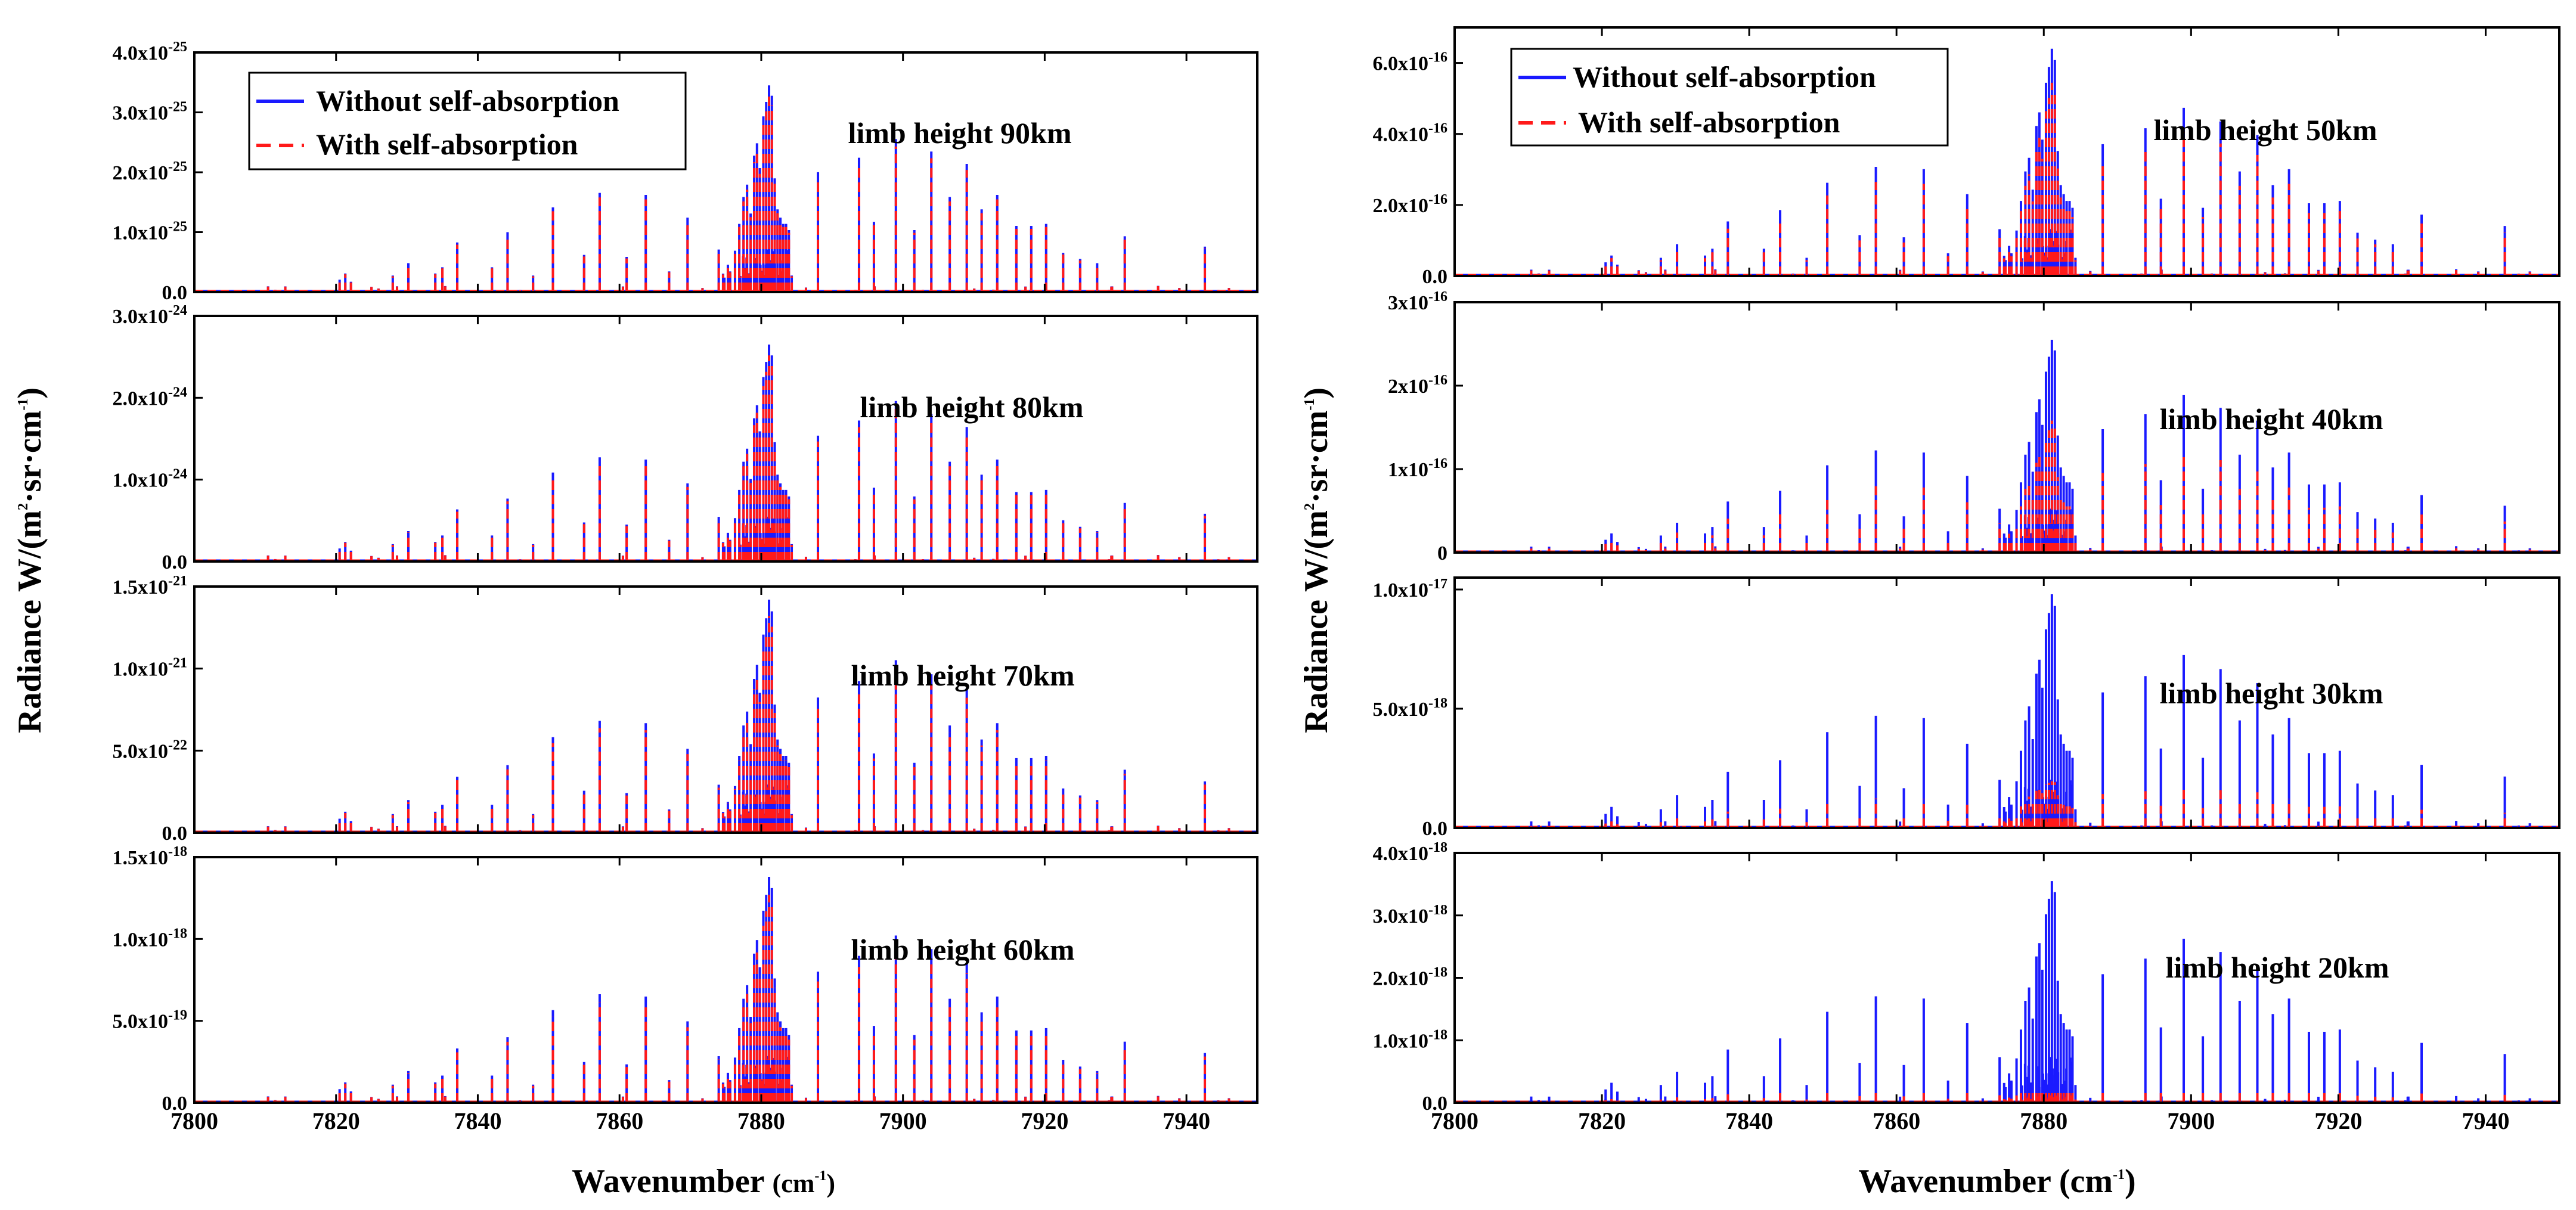  What do you see at coordinates (1417, 385) in the screenshot?
I see `y-tick-label: 2x10⁻¹⁶` at bounding box center [1417, 385].